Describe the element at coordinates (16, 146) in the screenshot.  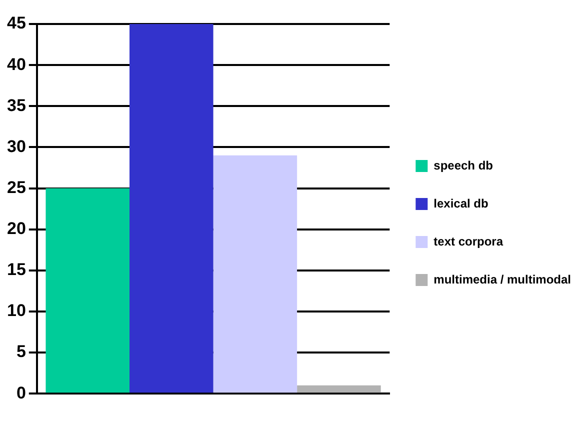
I see `y-tick-label: 30` at that location.